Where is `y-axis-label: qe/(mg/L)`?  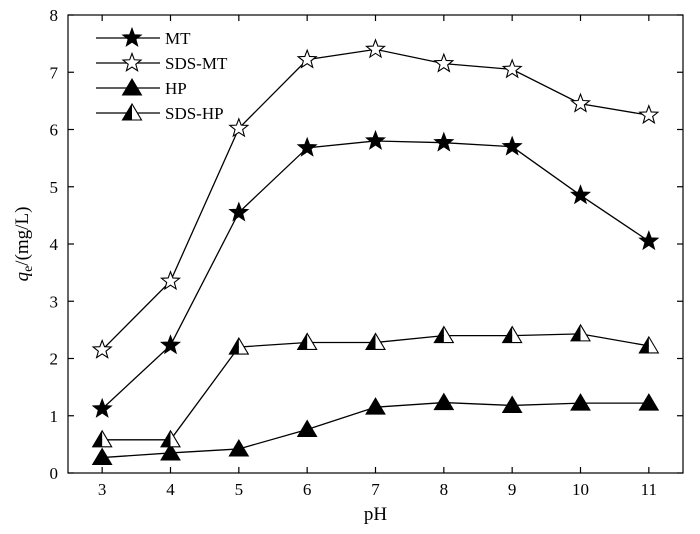 y-axis-label: qe/(mg/L) is located at coordinates (24, 244).